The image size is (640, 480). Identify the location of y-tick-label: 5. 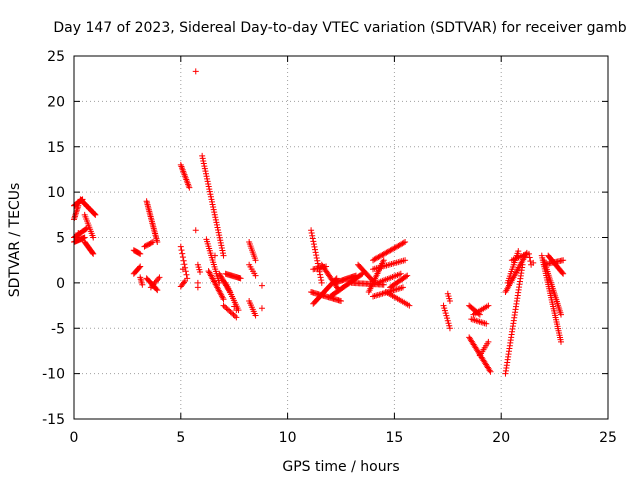
(60, 239).